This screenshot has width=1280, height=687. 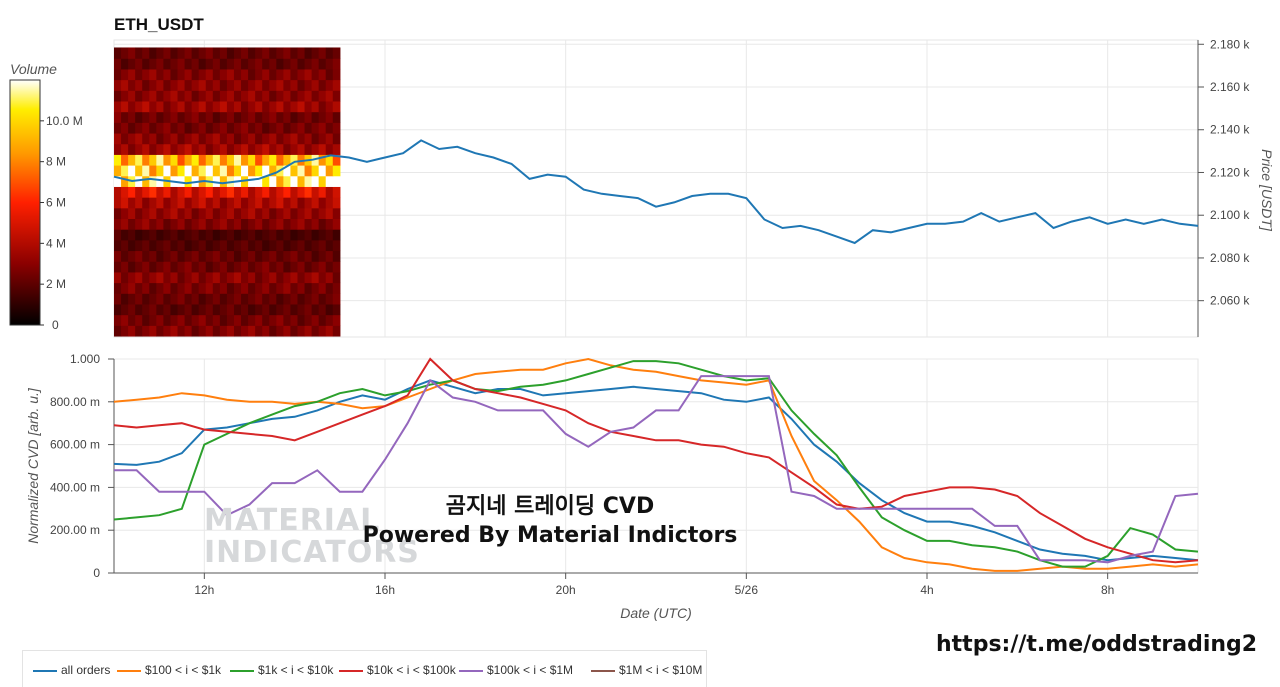 What do you see at coordinates (169, 670) in the screenshot?
I see `legend-item: $100 < i < $1k` at bounding box center [169, 670].